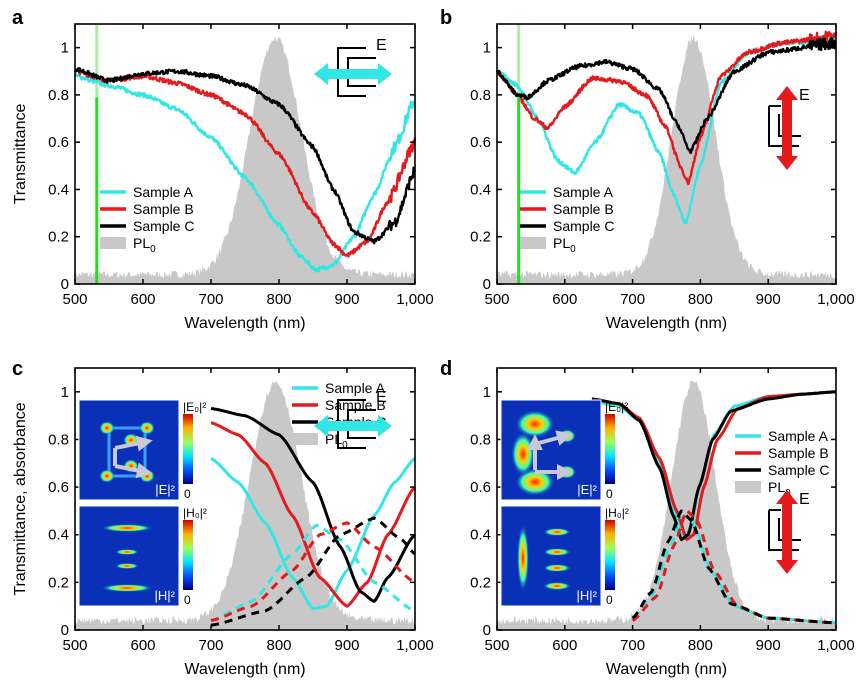 The image size is (858, 691). Describe the element at coordinates (278, 645) in the screenshot. I see `x-tick-label: 800` at that location.